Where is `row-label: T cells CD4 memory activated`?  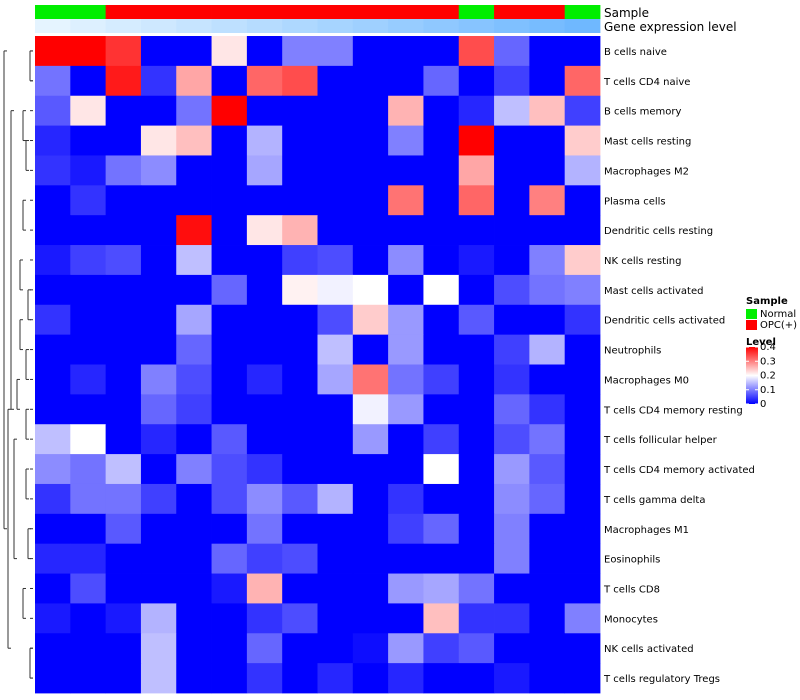
row-label: T cells CD4 memory activated is located at coordinates (679, 470).